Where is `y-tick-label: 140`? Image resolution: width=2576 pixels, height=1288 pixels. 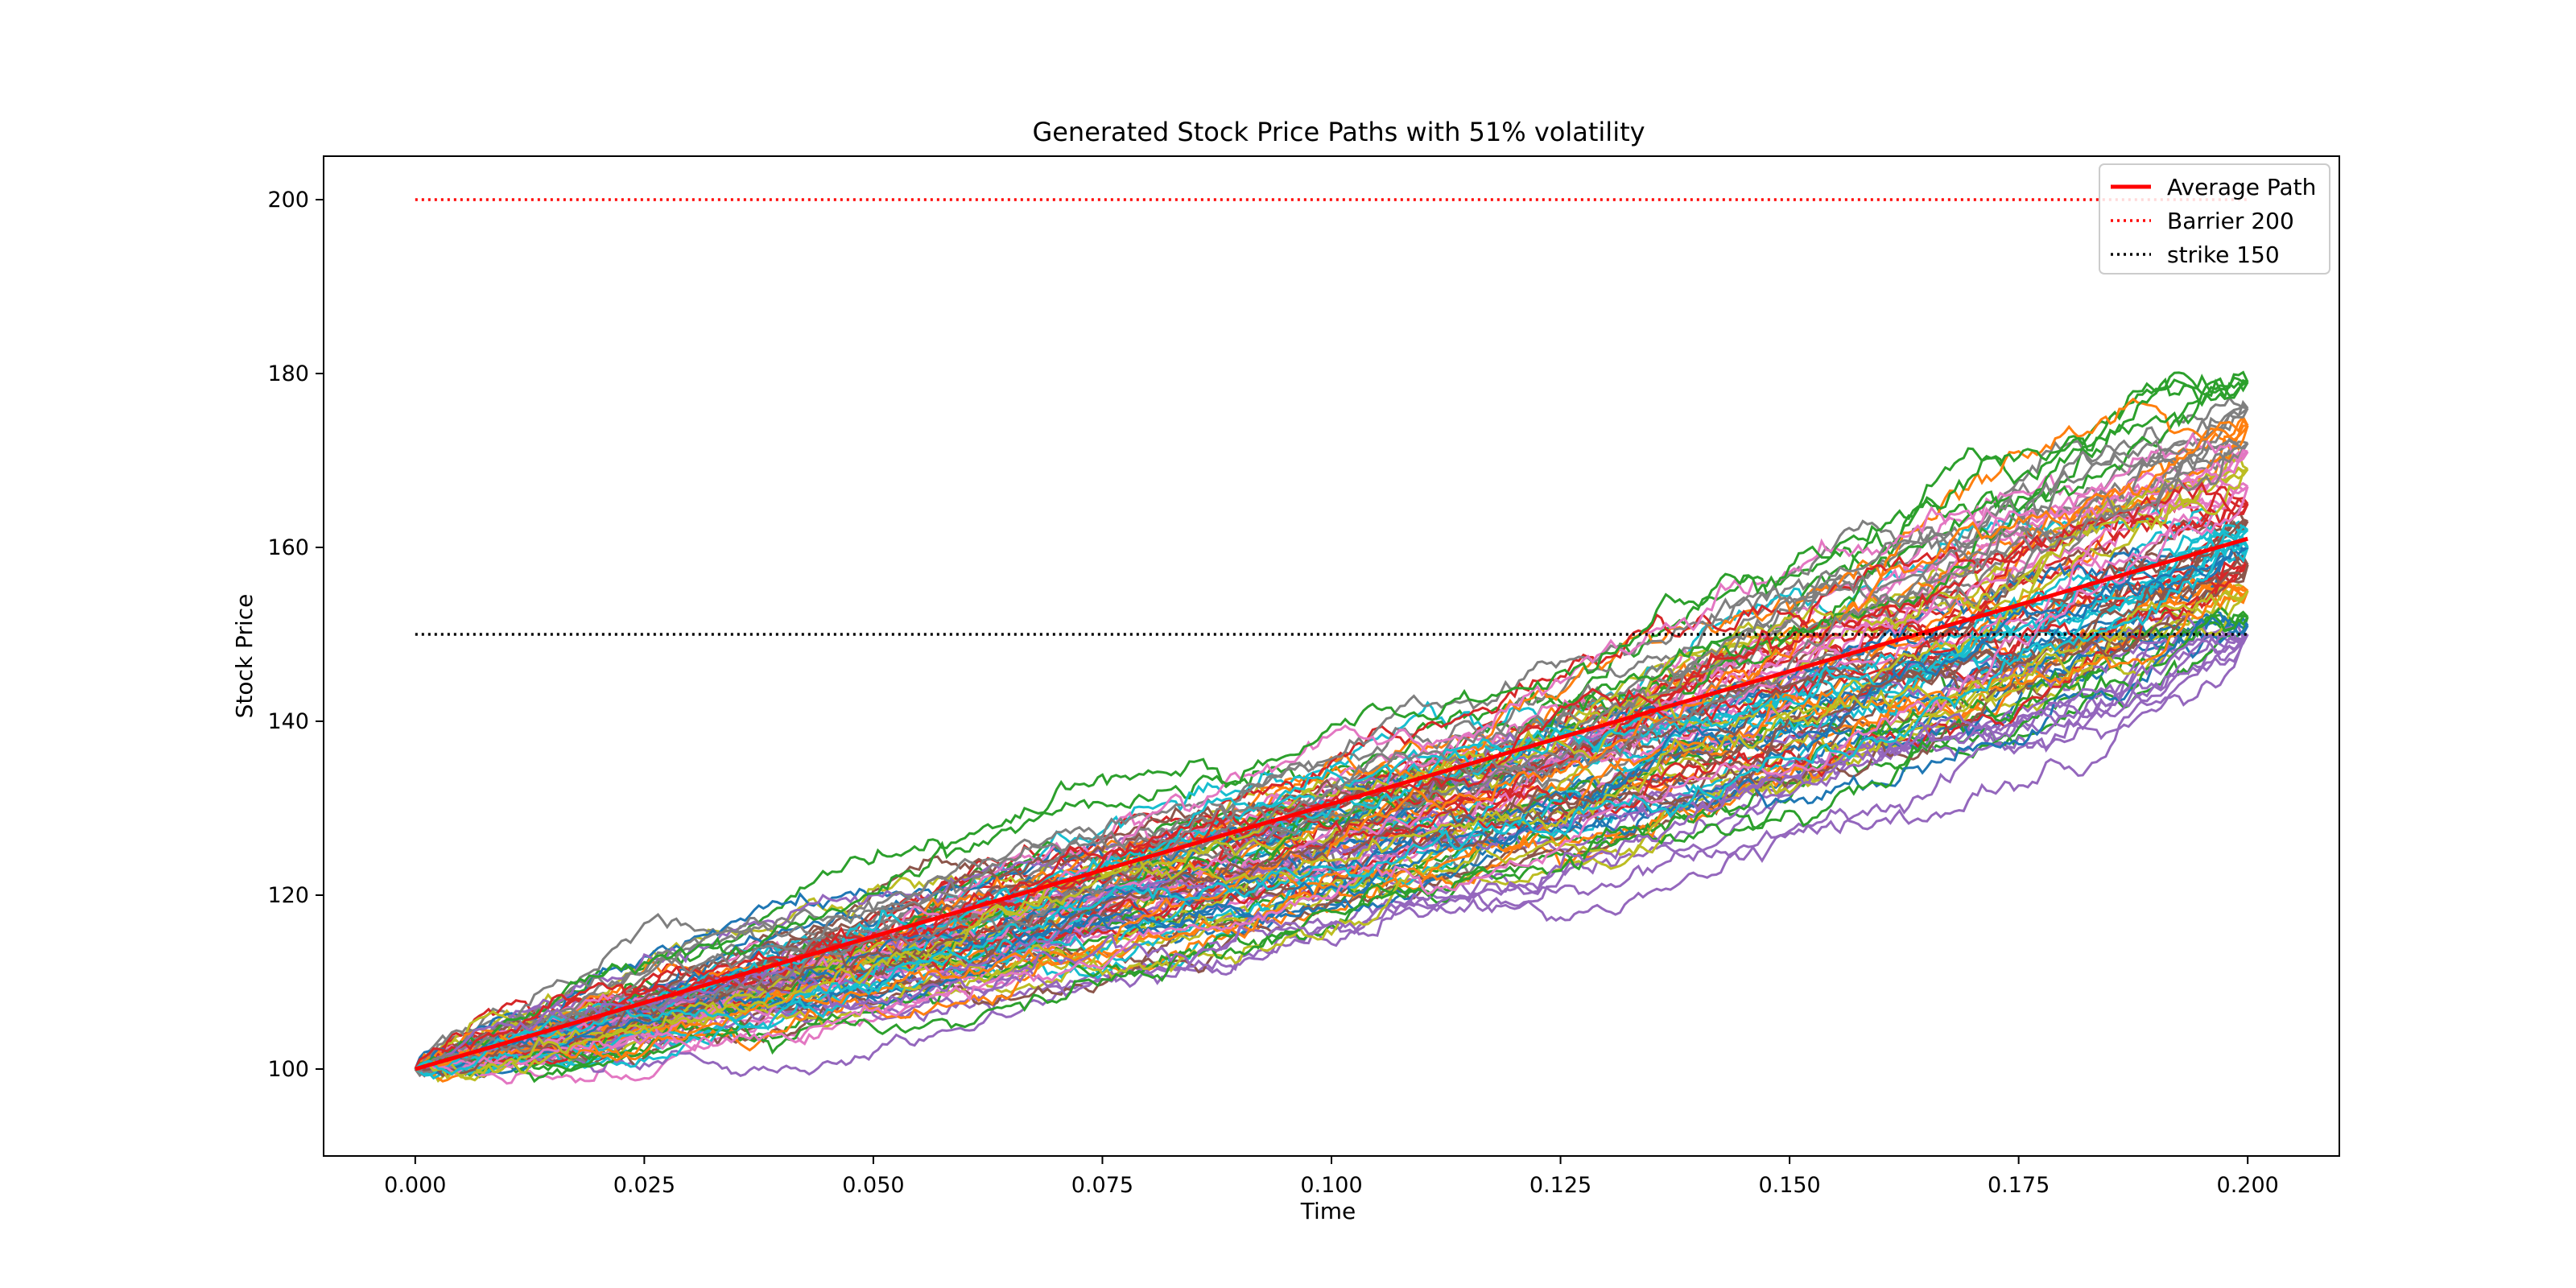
y-tick-label: 140 is located at coordinates (288, 721).